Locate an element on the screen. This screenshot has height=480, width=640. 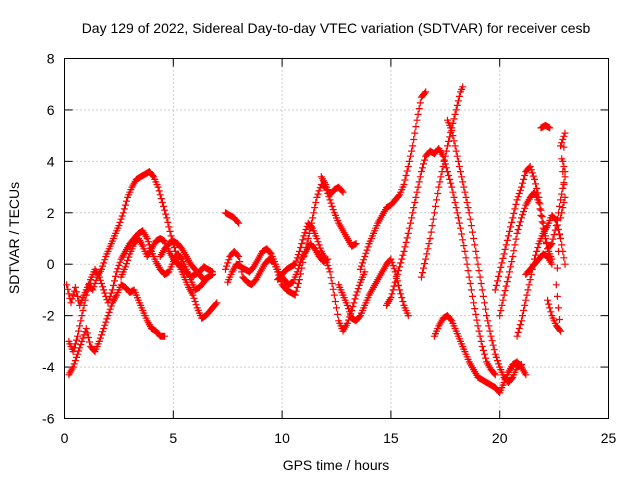
x-tick-label: 10 is located at coordinates (282, 438).